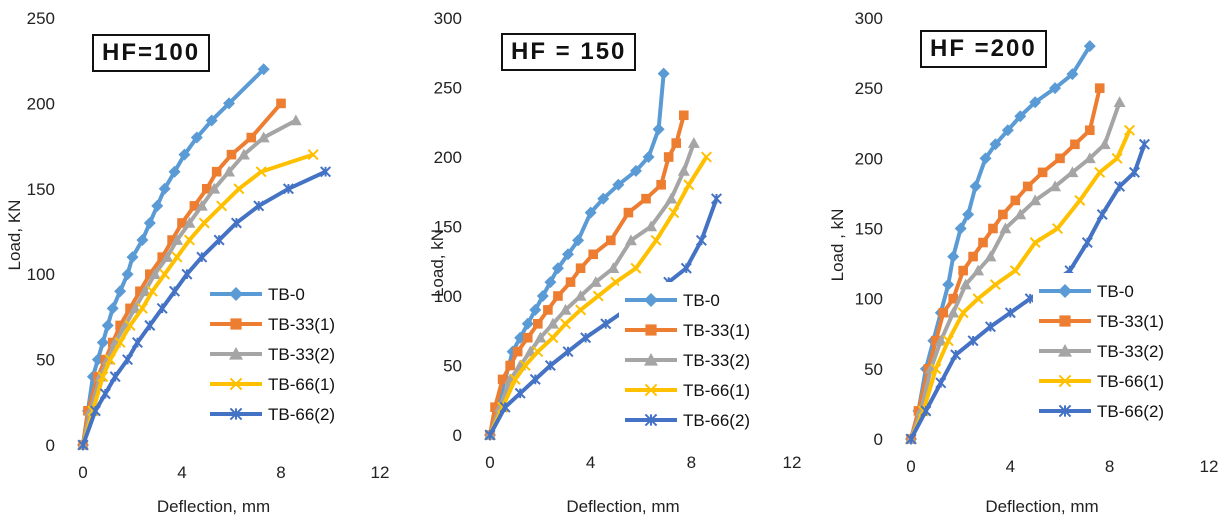  Describe the element at coordinates (837, 245) in the screenshot. I see `y-axis-title: Load , kN` at that location.